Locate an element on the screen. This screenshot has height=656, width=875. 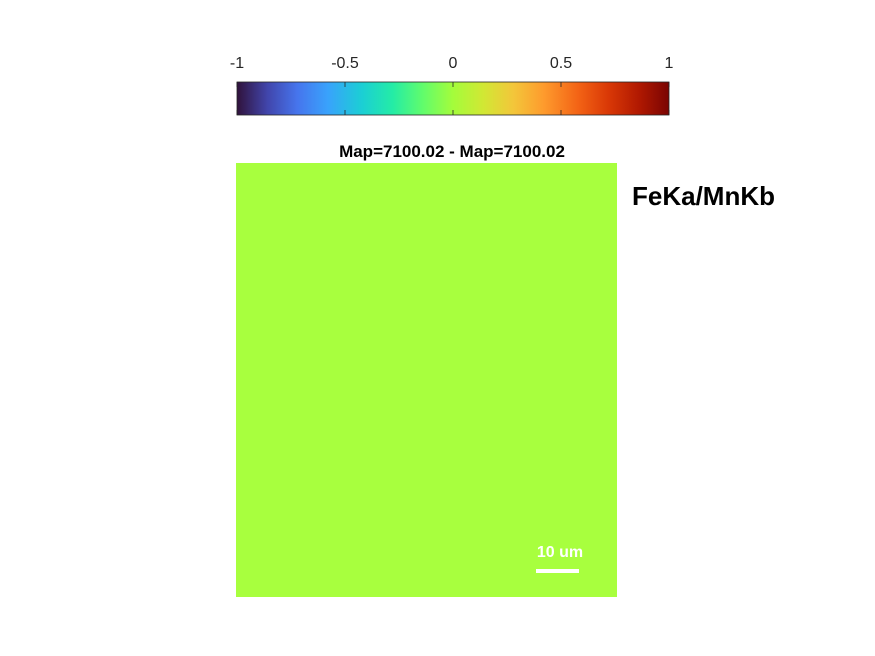
colorbar-ticks: -1 -0.5 0 0.5 1 is located at coordinates (452, 85).